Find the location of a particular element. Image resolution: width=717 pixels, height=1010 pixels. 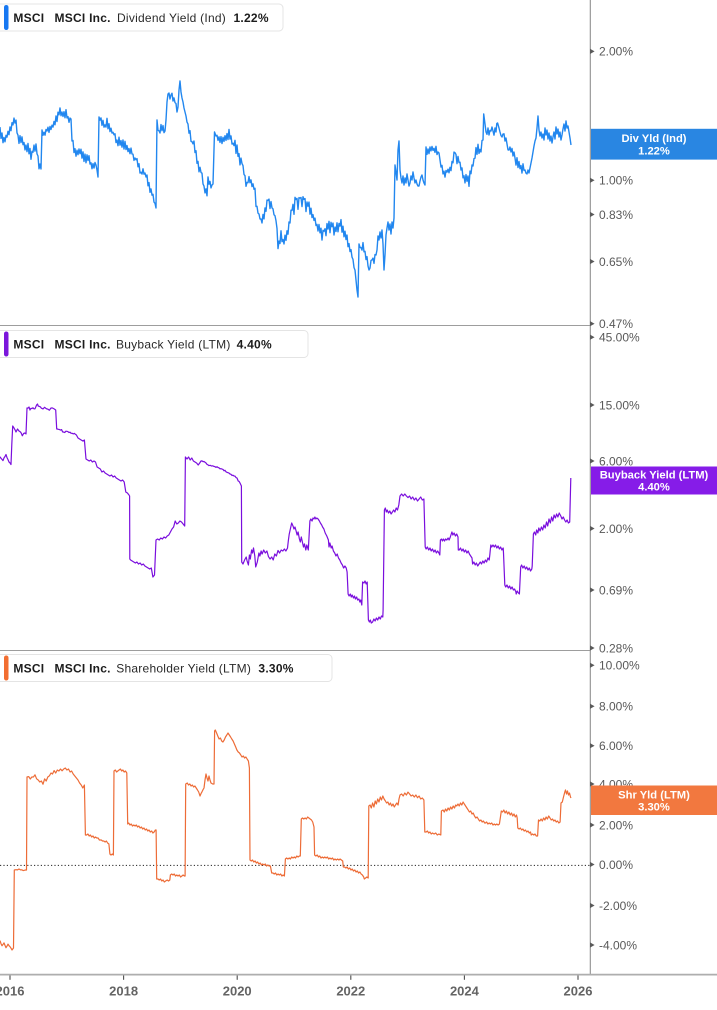

svg-text: 10.00% is located at coordinates (619, 666).